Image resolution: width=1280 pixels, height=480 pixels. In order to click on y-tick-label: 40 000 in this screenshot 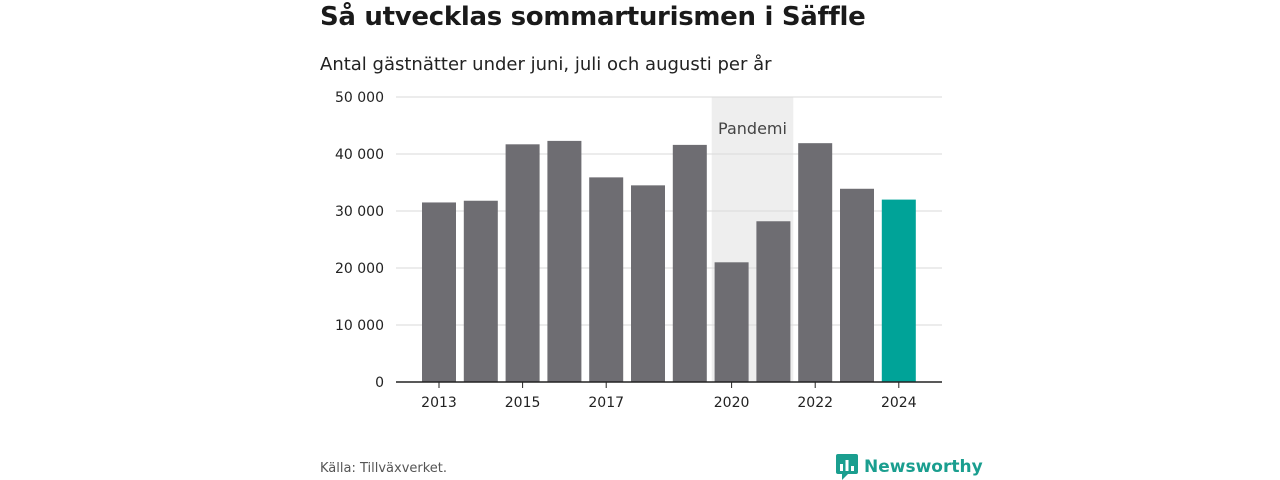, I will do `click(359, 155)`.